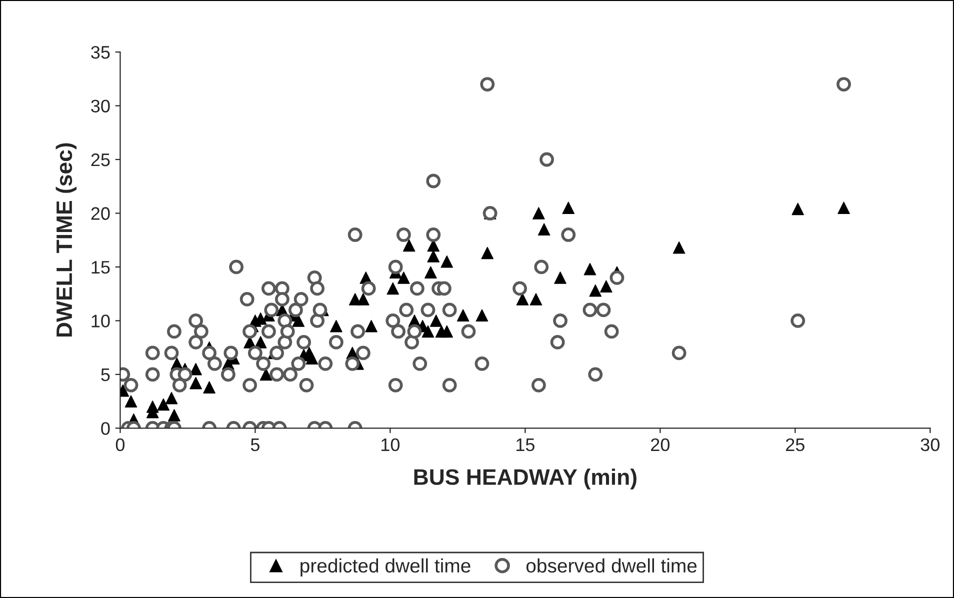  What do you see at coordinates (105, 428) in the screenshot?
I see `y-tick-label: 0` at bounding box center [105, 428].